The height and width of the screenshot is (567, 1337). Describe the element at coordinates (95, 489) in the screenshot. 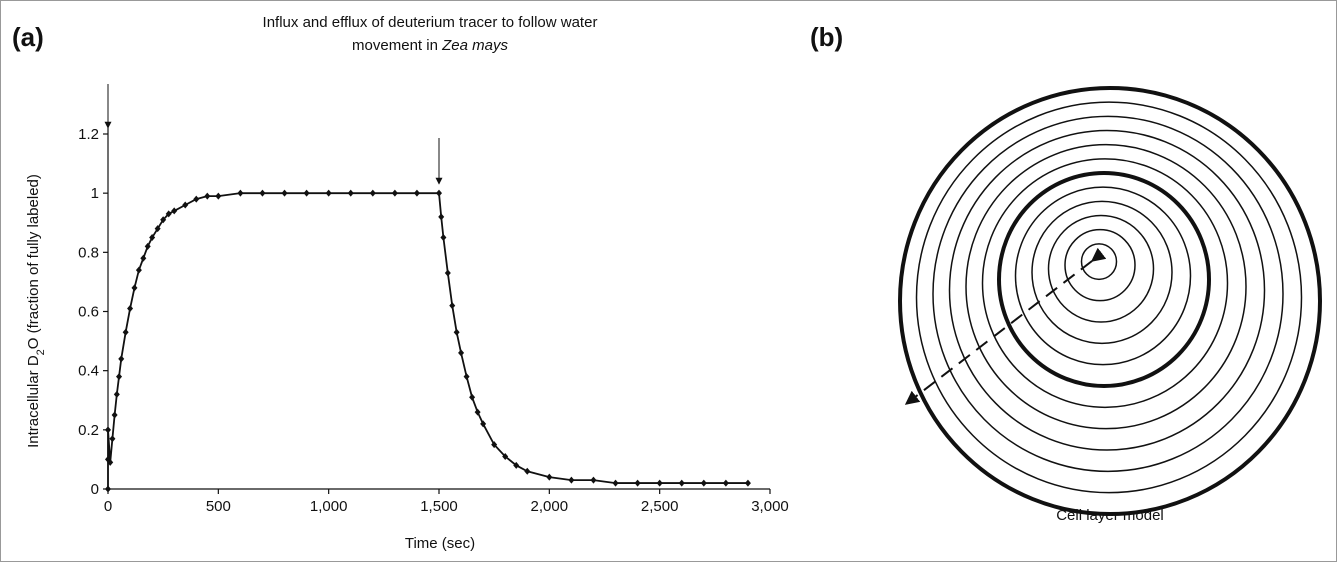

I see `y-tick-label: 0` at that location.